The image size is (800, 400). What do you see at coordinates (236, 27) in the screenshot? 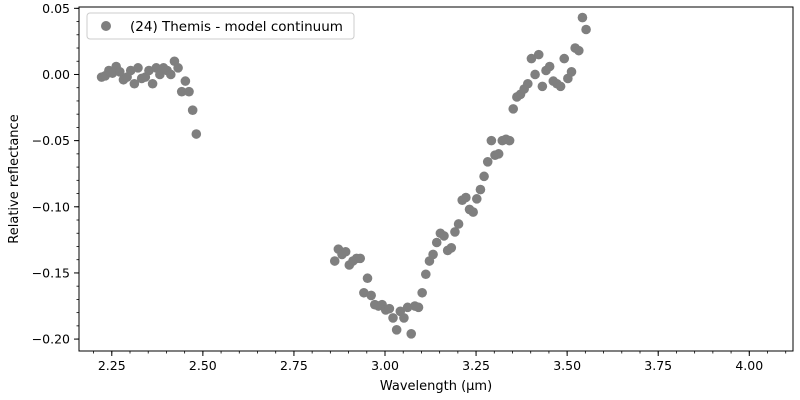
I see `legend-label: (24) Themis - model continuum` at bounding box center [236, 27].